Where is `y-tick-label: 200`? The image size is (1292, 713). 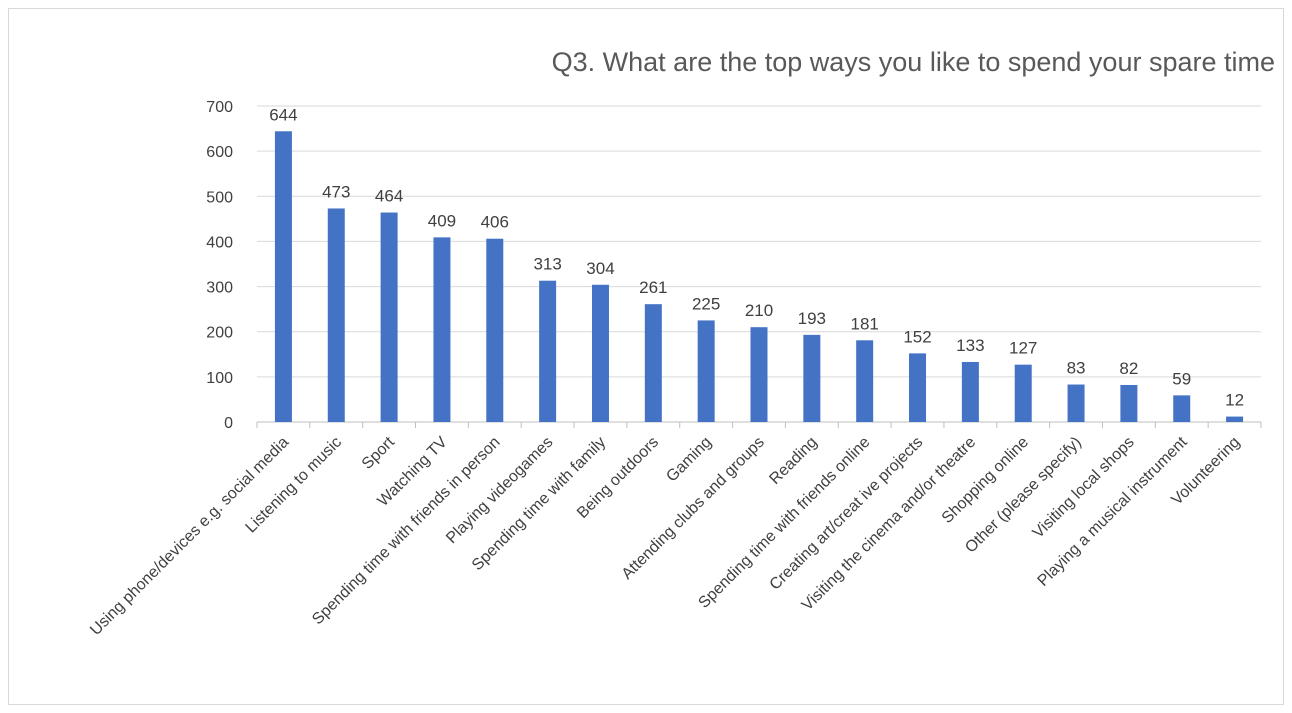 y-tick-label: 200 is located at coordinates (219, 333).